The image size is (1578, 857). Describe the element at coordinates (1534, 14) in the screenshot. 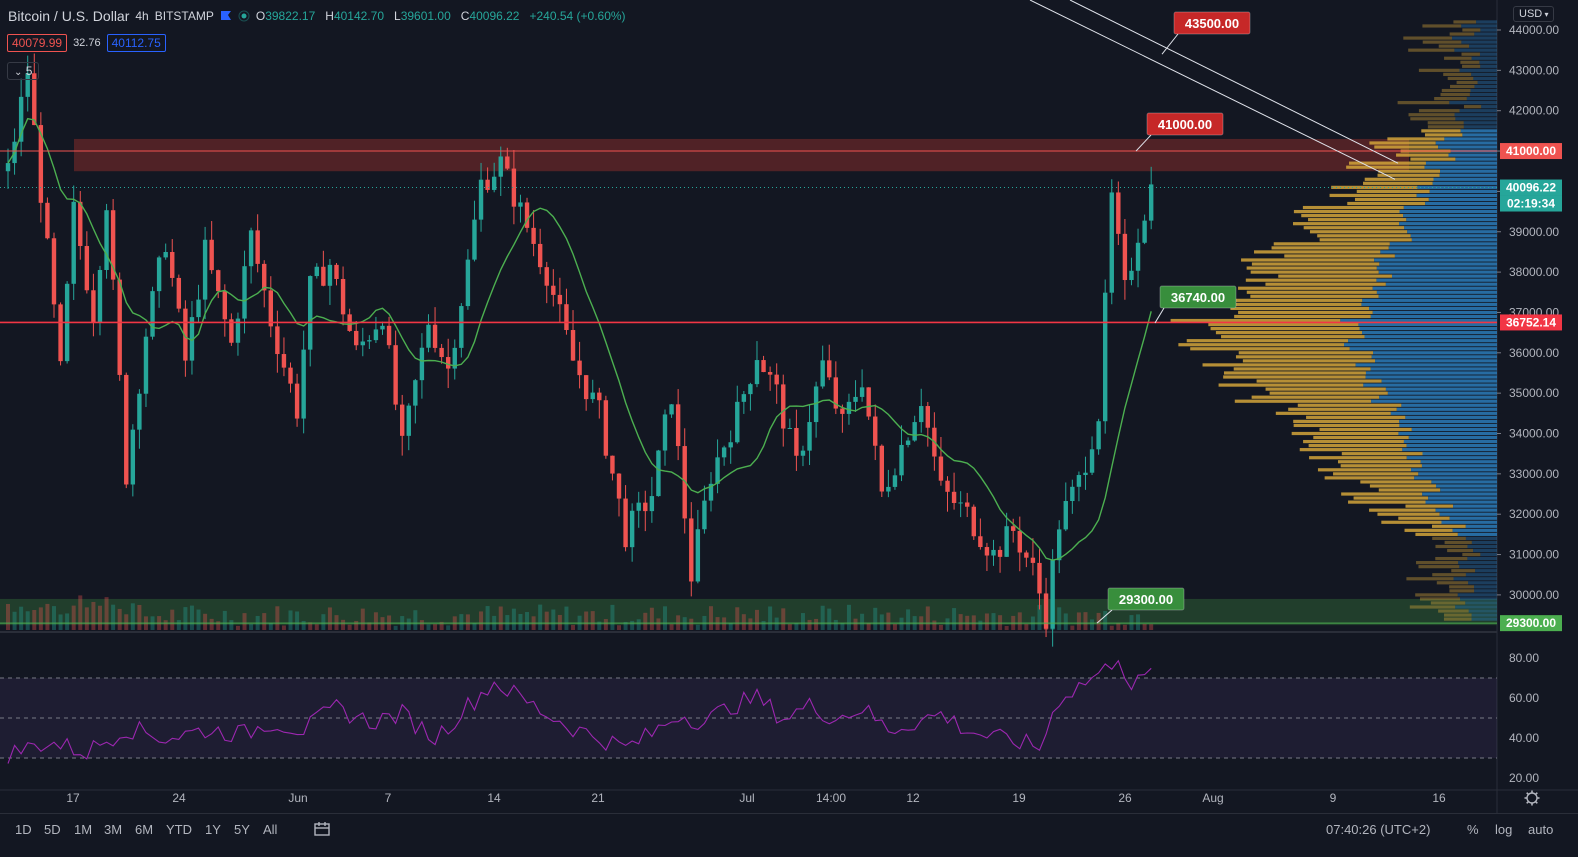

I see `currency-selector: USD ▾` at that location.